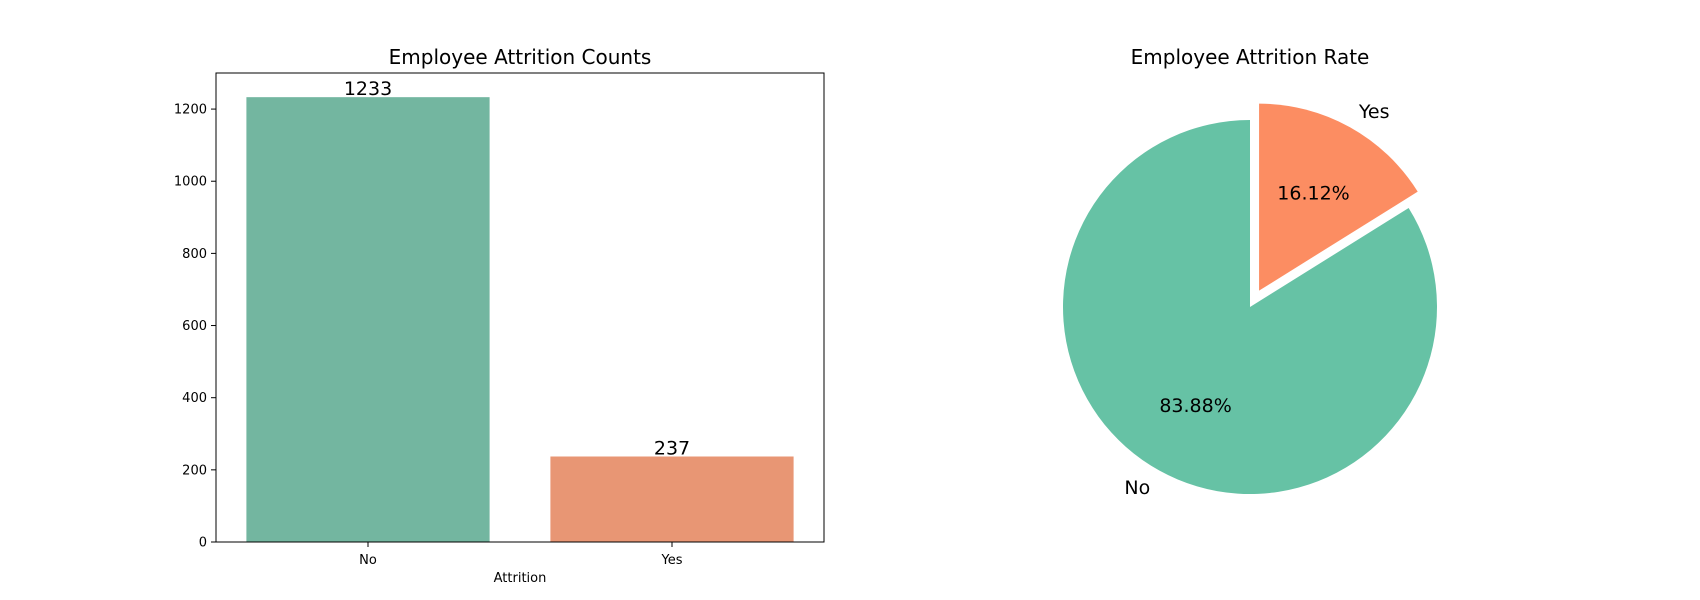 The width and height of the screenshot is (1700, 600). Describe the element at coordinates (1313, 194) in the screenshot. I see `pie-percent-label-yes: 16.12%` at that location.